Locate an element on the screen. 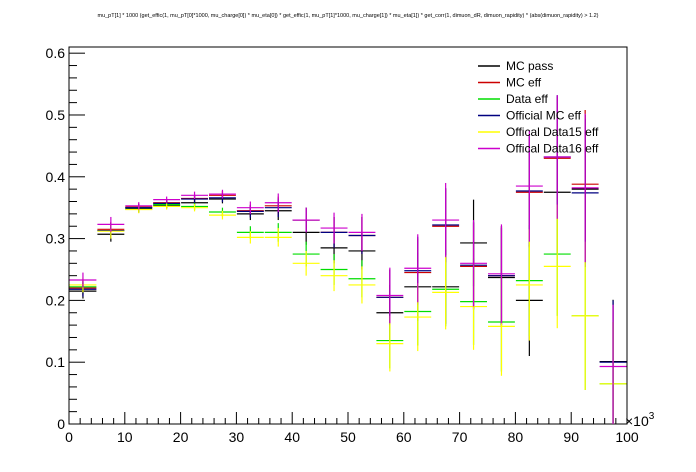 The width and height of the screenshot is (696, 472). y-tick-label: 0.6 is located at coordinates (56, 53).